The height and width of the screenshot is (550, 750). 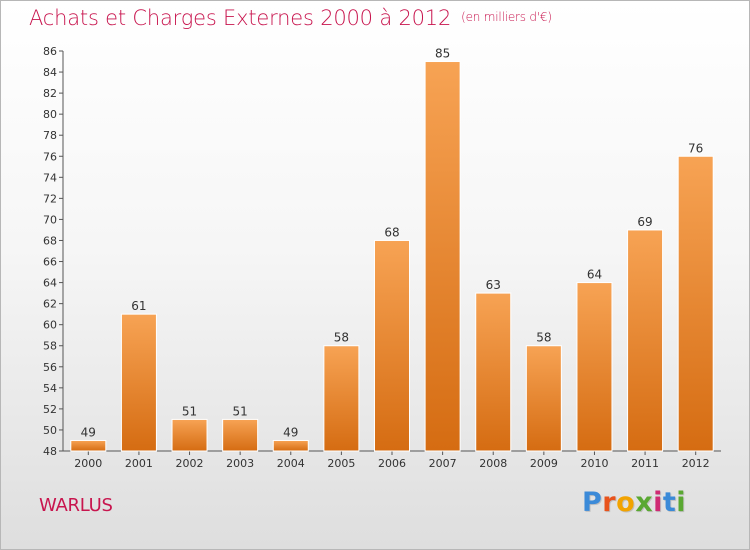 I want to click on x-tick-label: 2007, so click(x=443, y=463).